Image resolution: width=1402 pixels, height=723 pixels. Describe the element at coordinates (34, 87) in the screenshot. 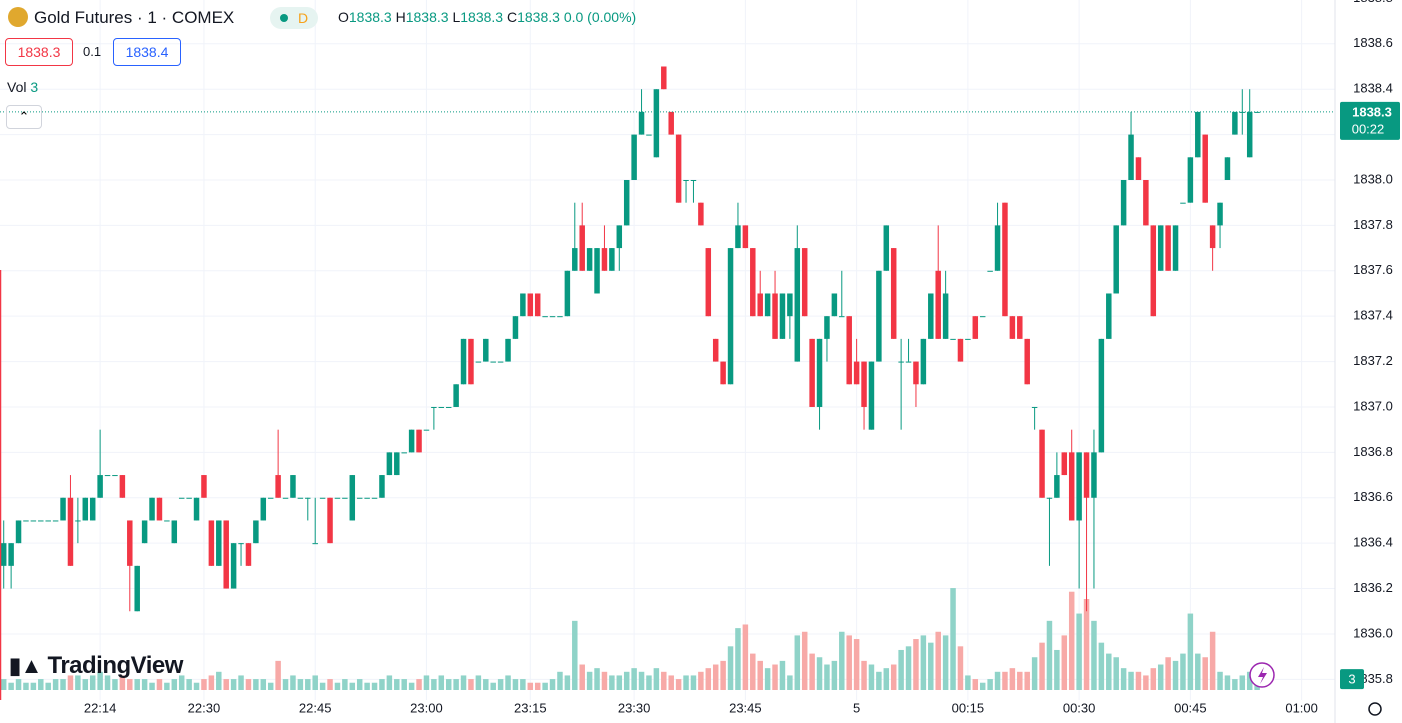

I see `volume-value: 3` at that location.